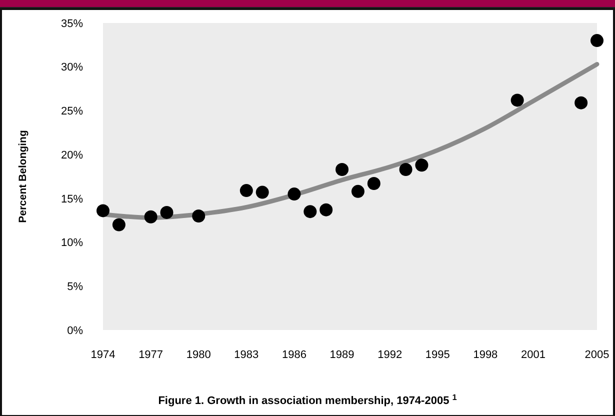  I want to click on y-tick-label: 5%, so click(75, 286).